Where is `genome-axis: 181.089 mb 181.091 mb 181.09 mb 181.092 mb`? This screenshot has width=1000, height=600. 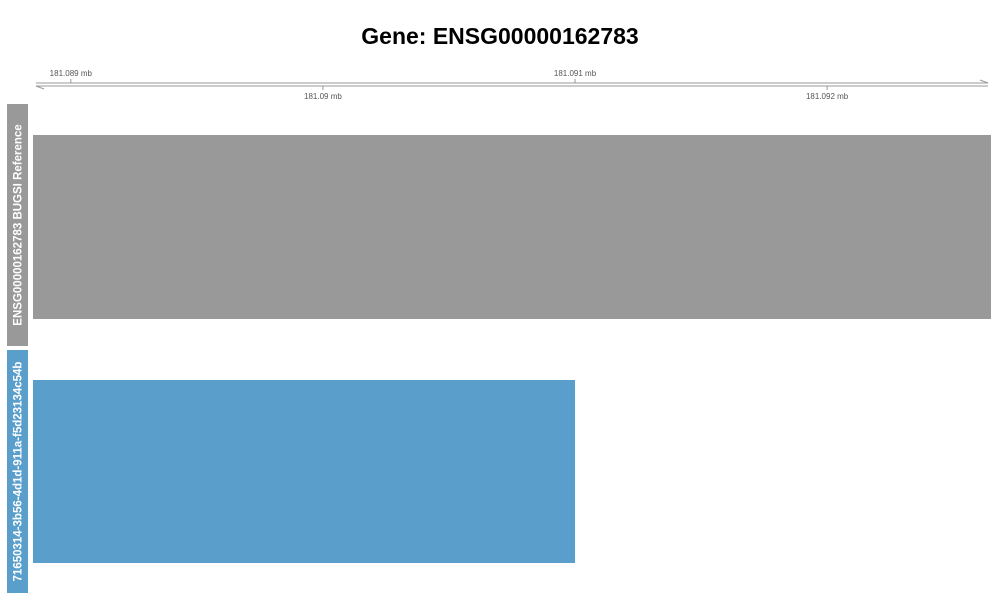
genome-axis: 181.089 mb 181.091 mb 181.09 mb 181.092 mb is located at coordinates (512, 85).